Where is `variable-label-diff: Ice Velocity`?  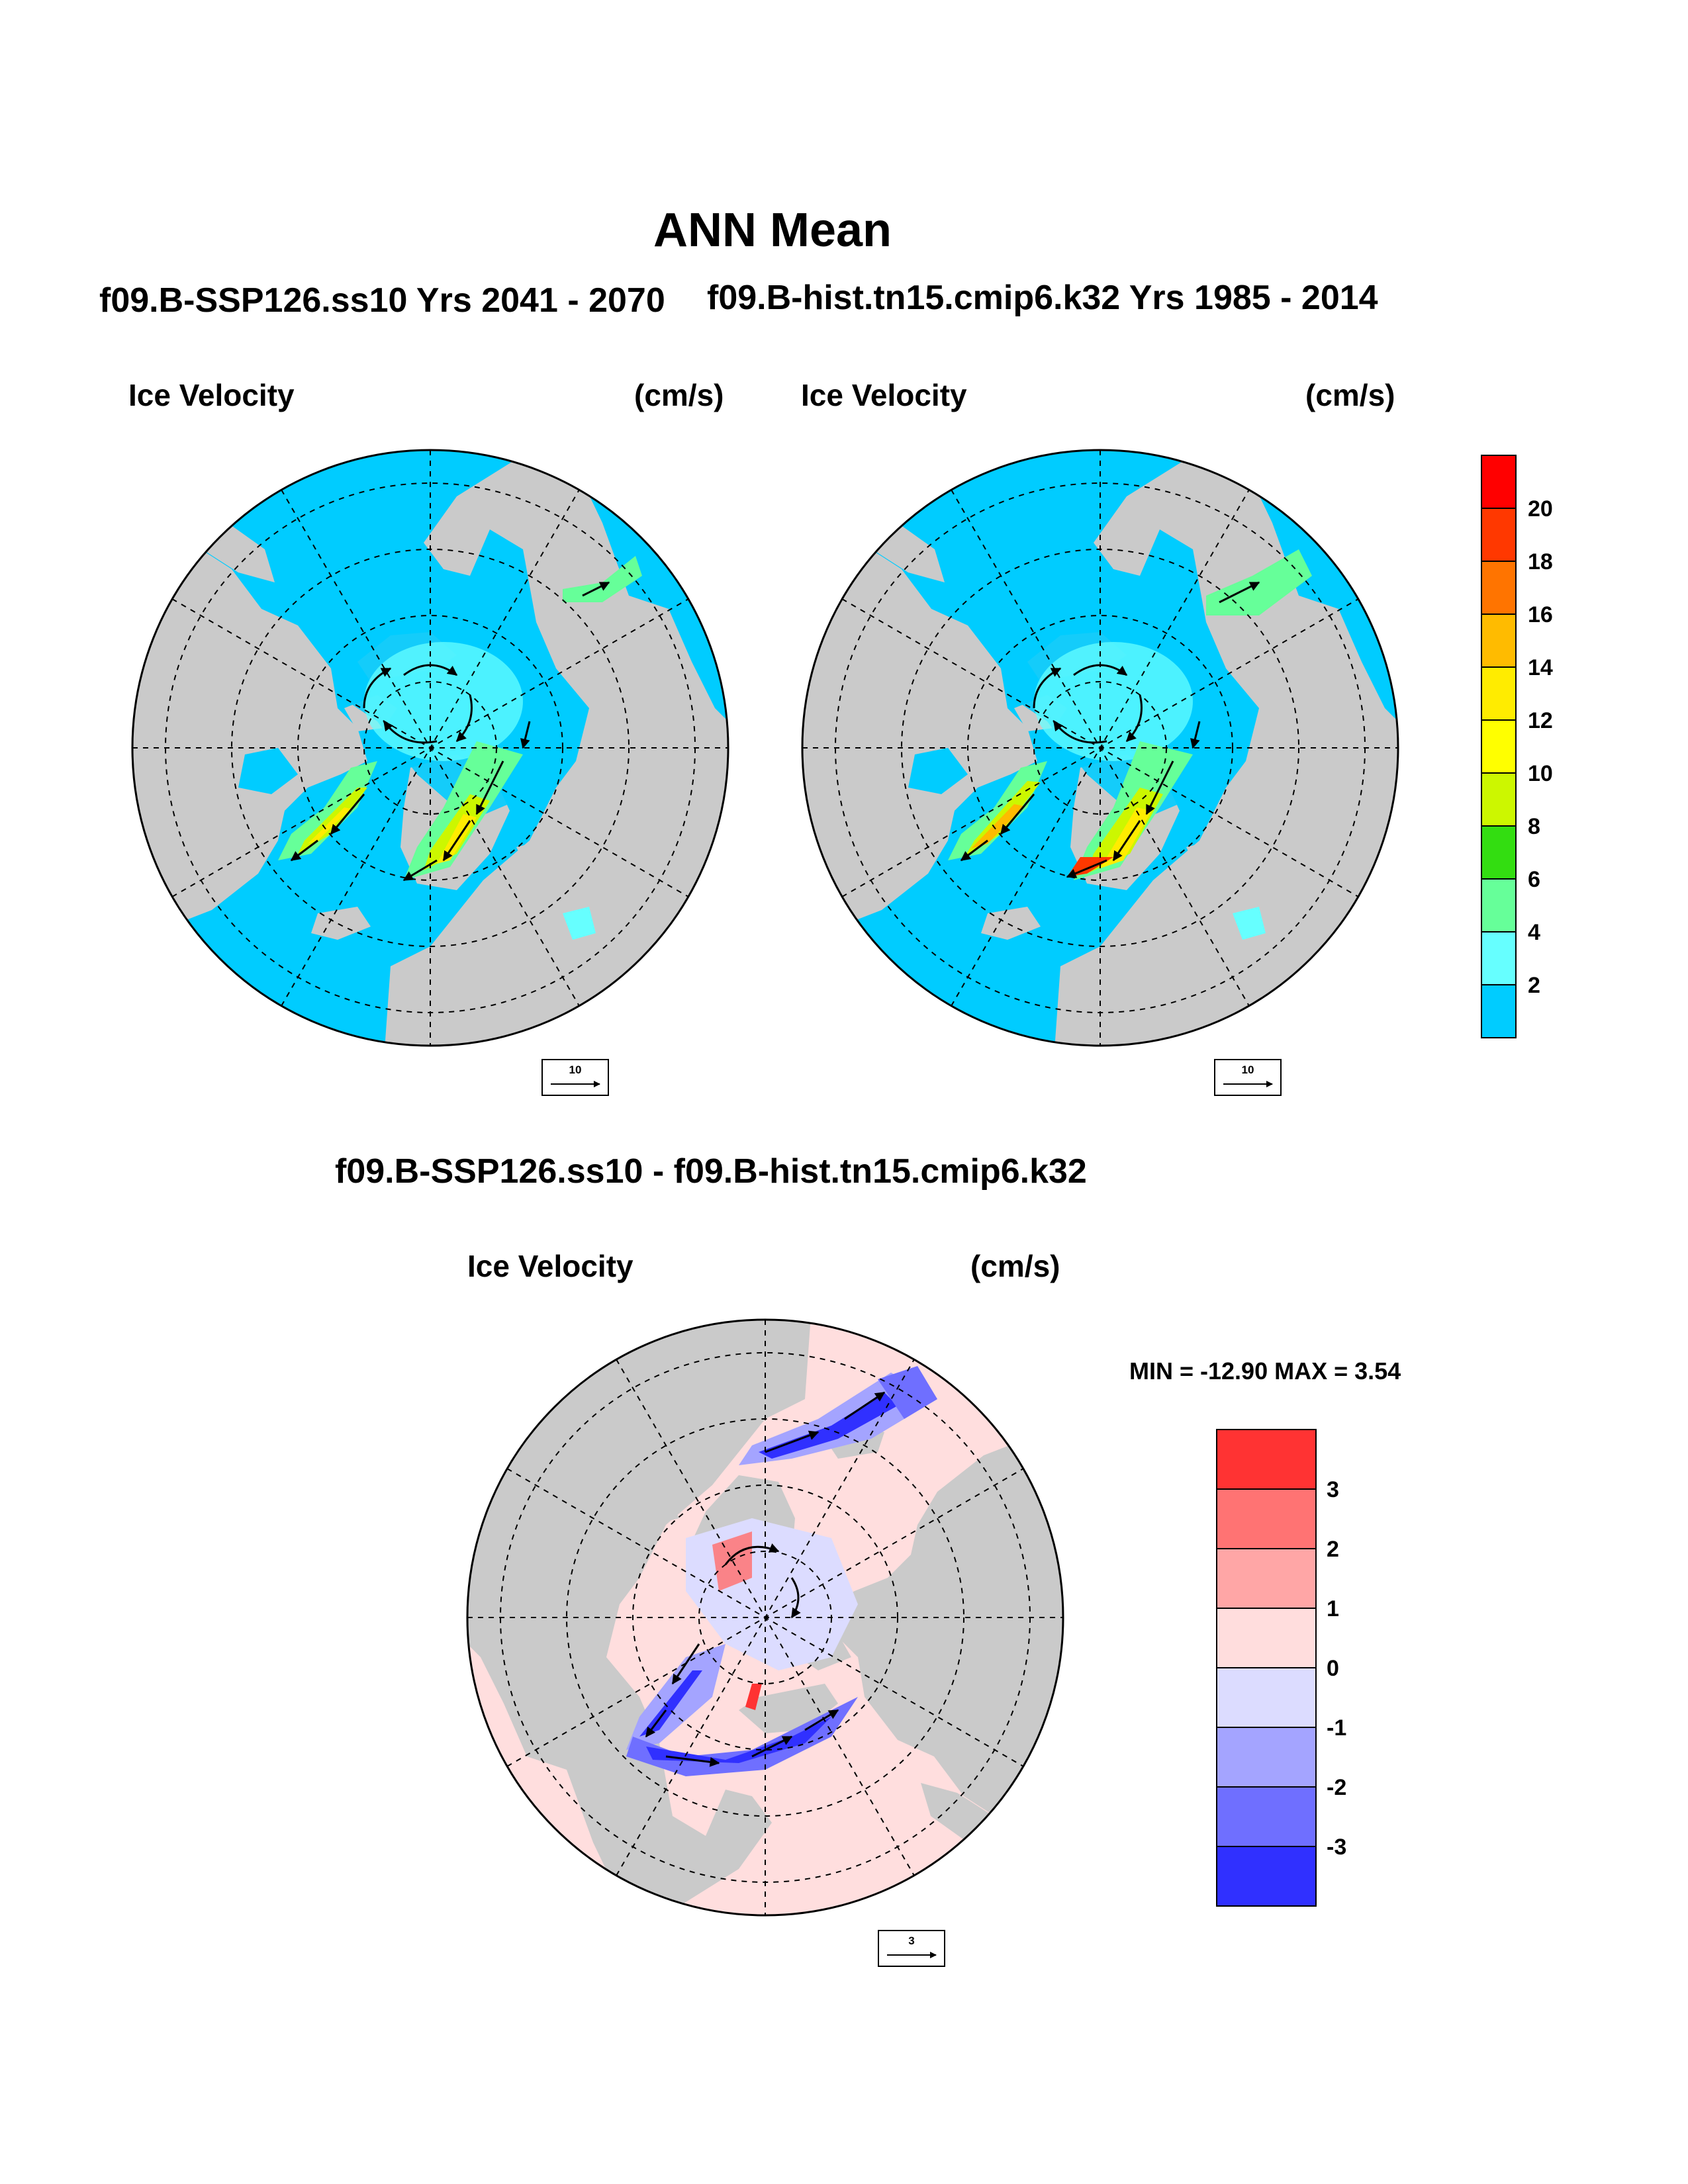
variable-label-diff: Ice Velocity is located at coordinates (550, 1266).